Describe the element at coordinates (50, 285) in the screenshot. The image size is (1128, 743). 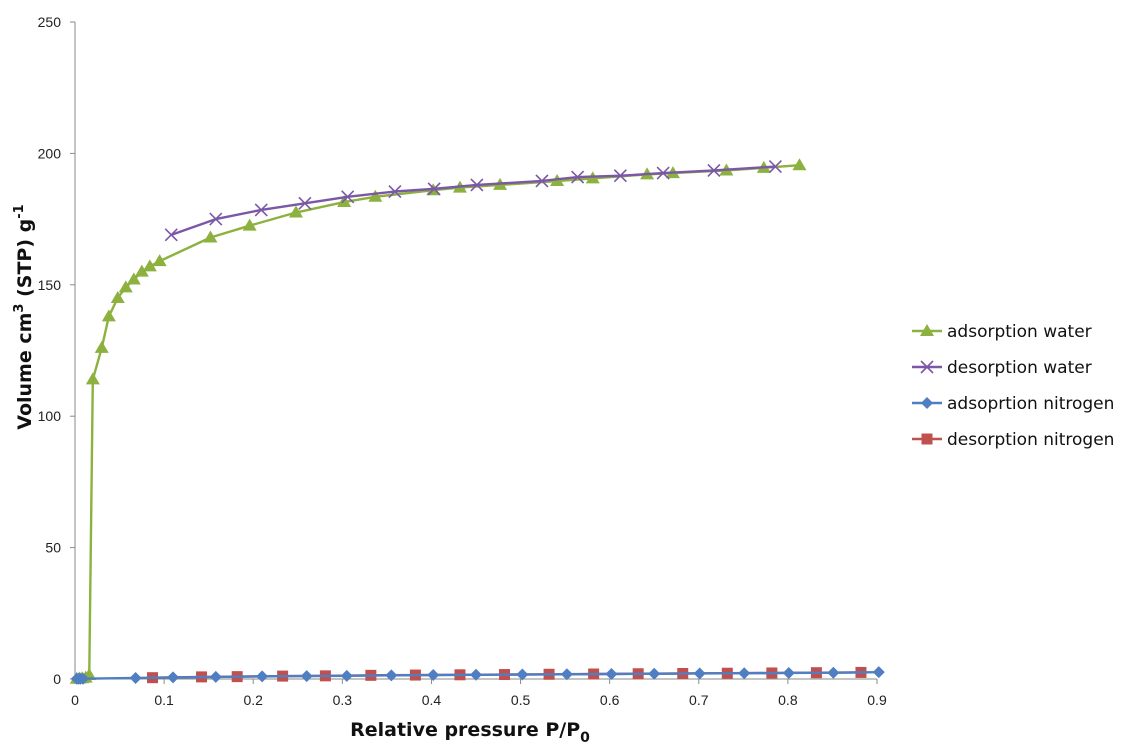
I see `y-tick-label: 150` at that location.